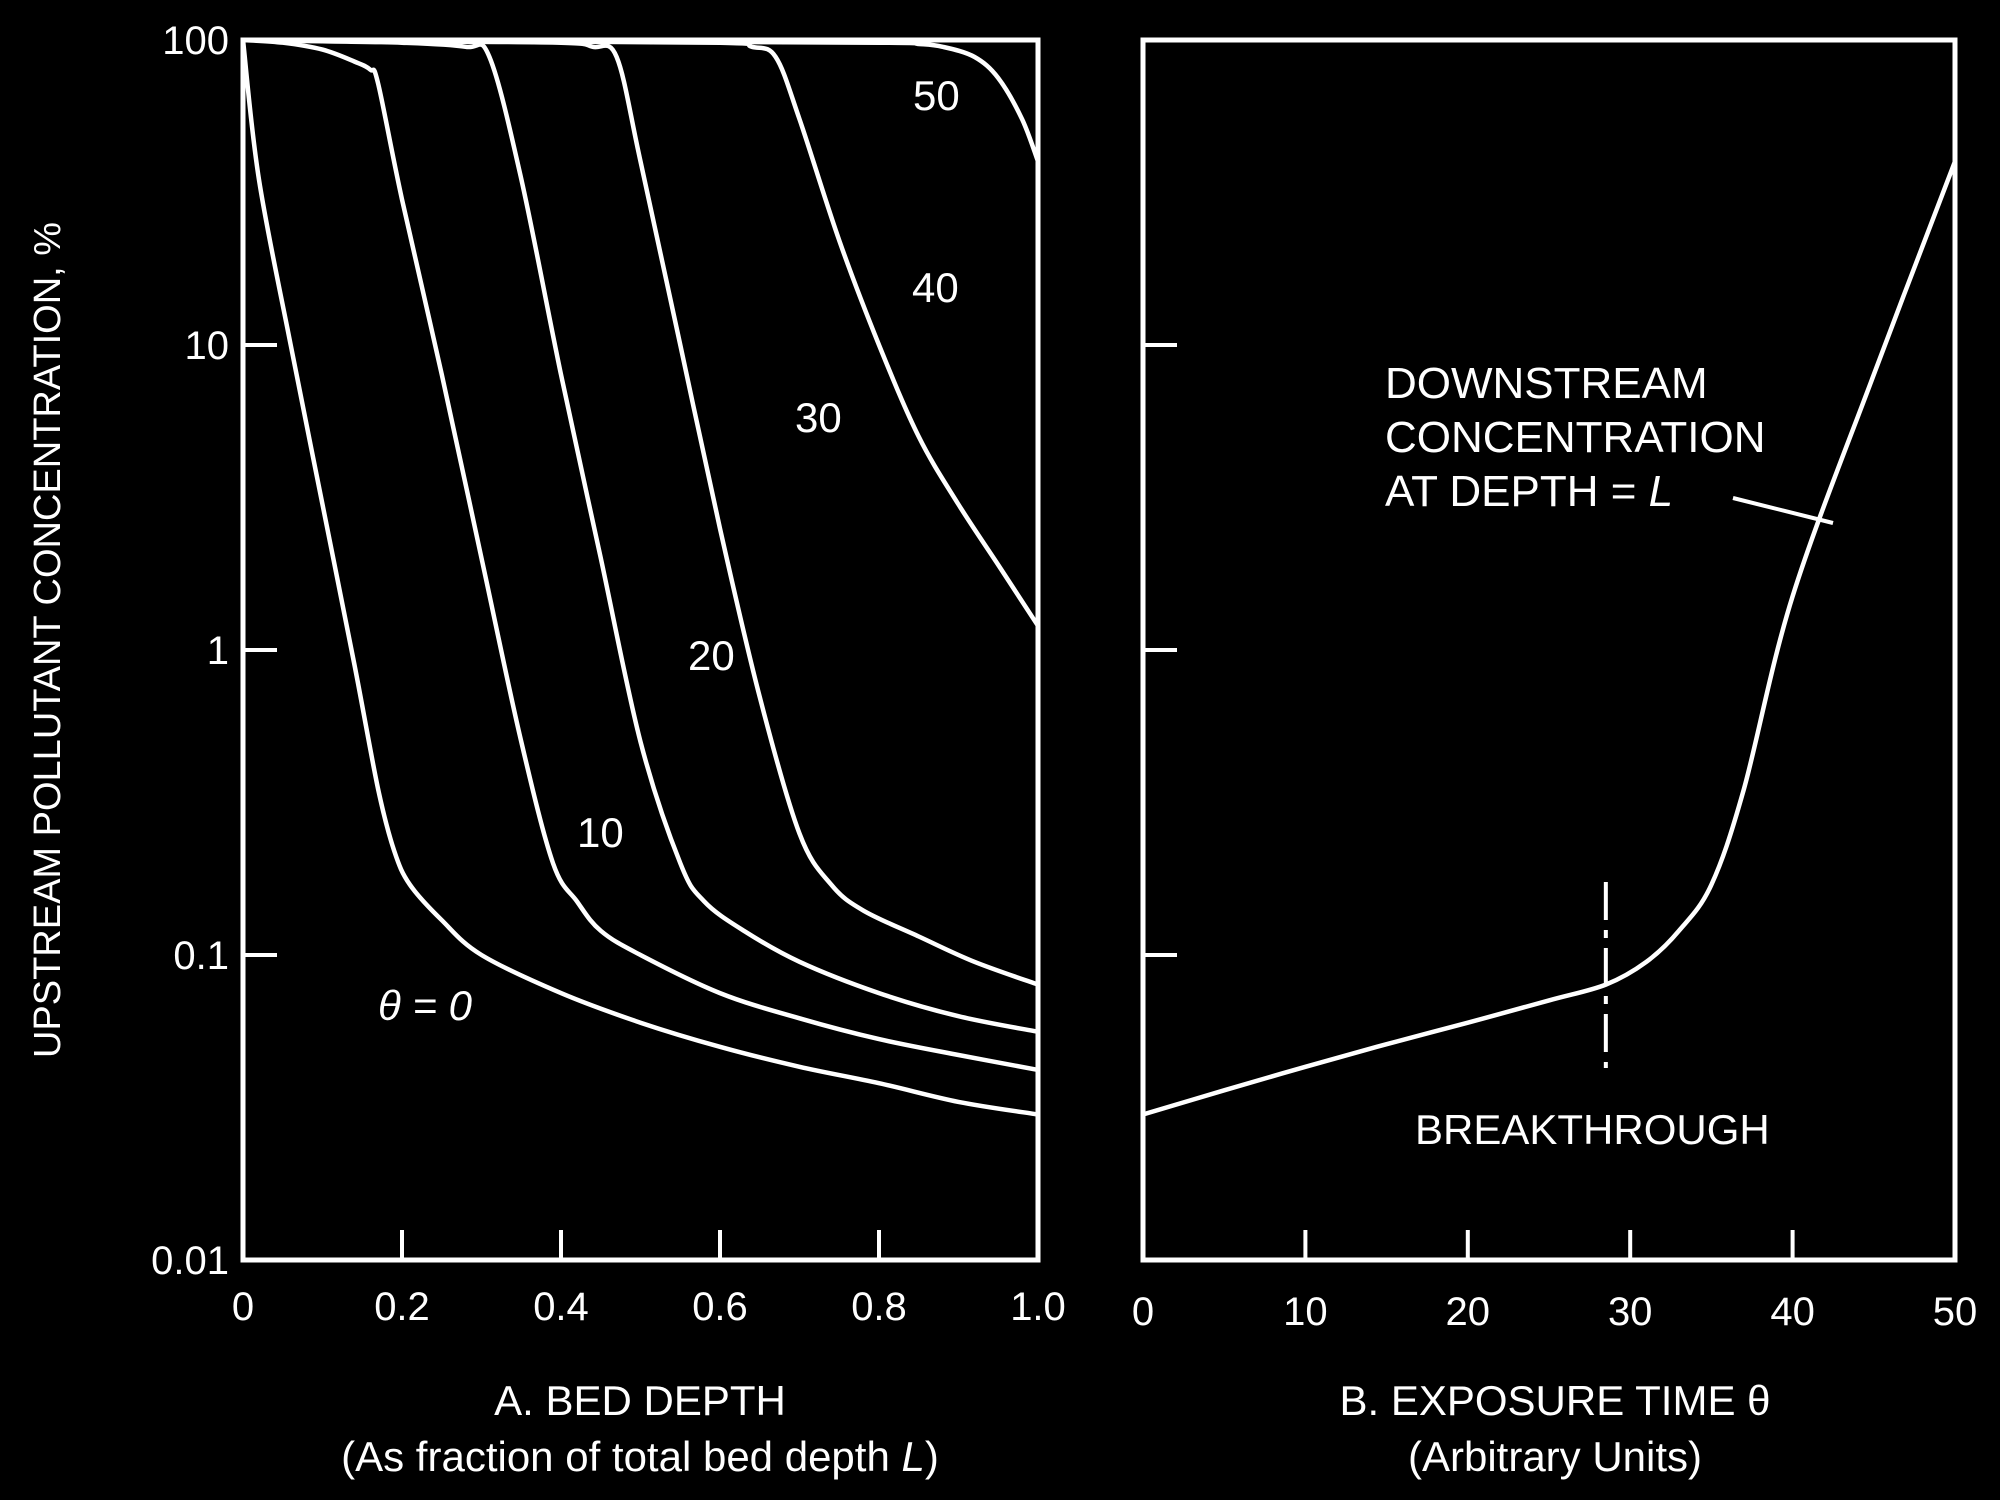  Describe the element at coordinates (1546, 383) in the screenshot. I see `downstream-label-line1: DOWNSTREAM` at that location.